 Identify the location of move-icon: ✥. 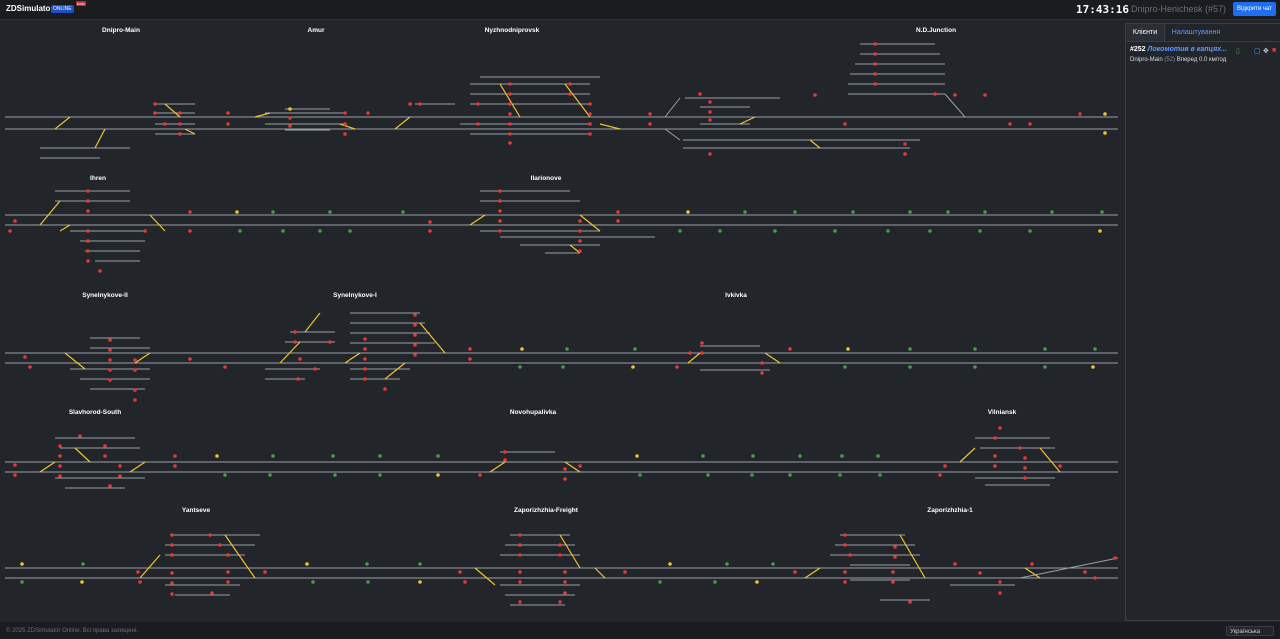
(1266, 51).